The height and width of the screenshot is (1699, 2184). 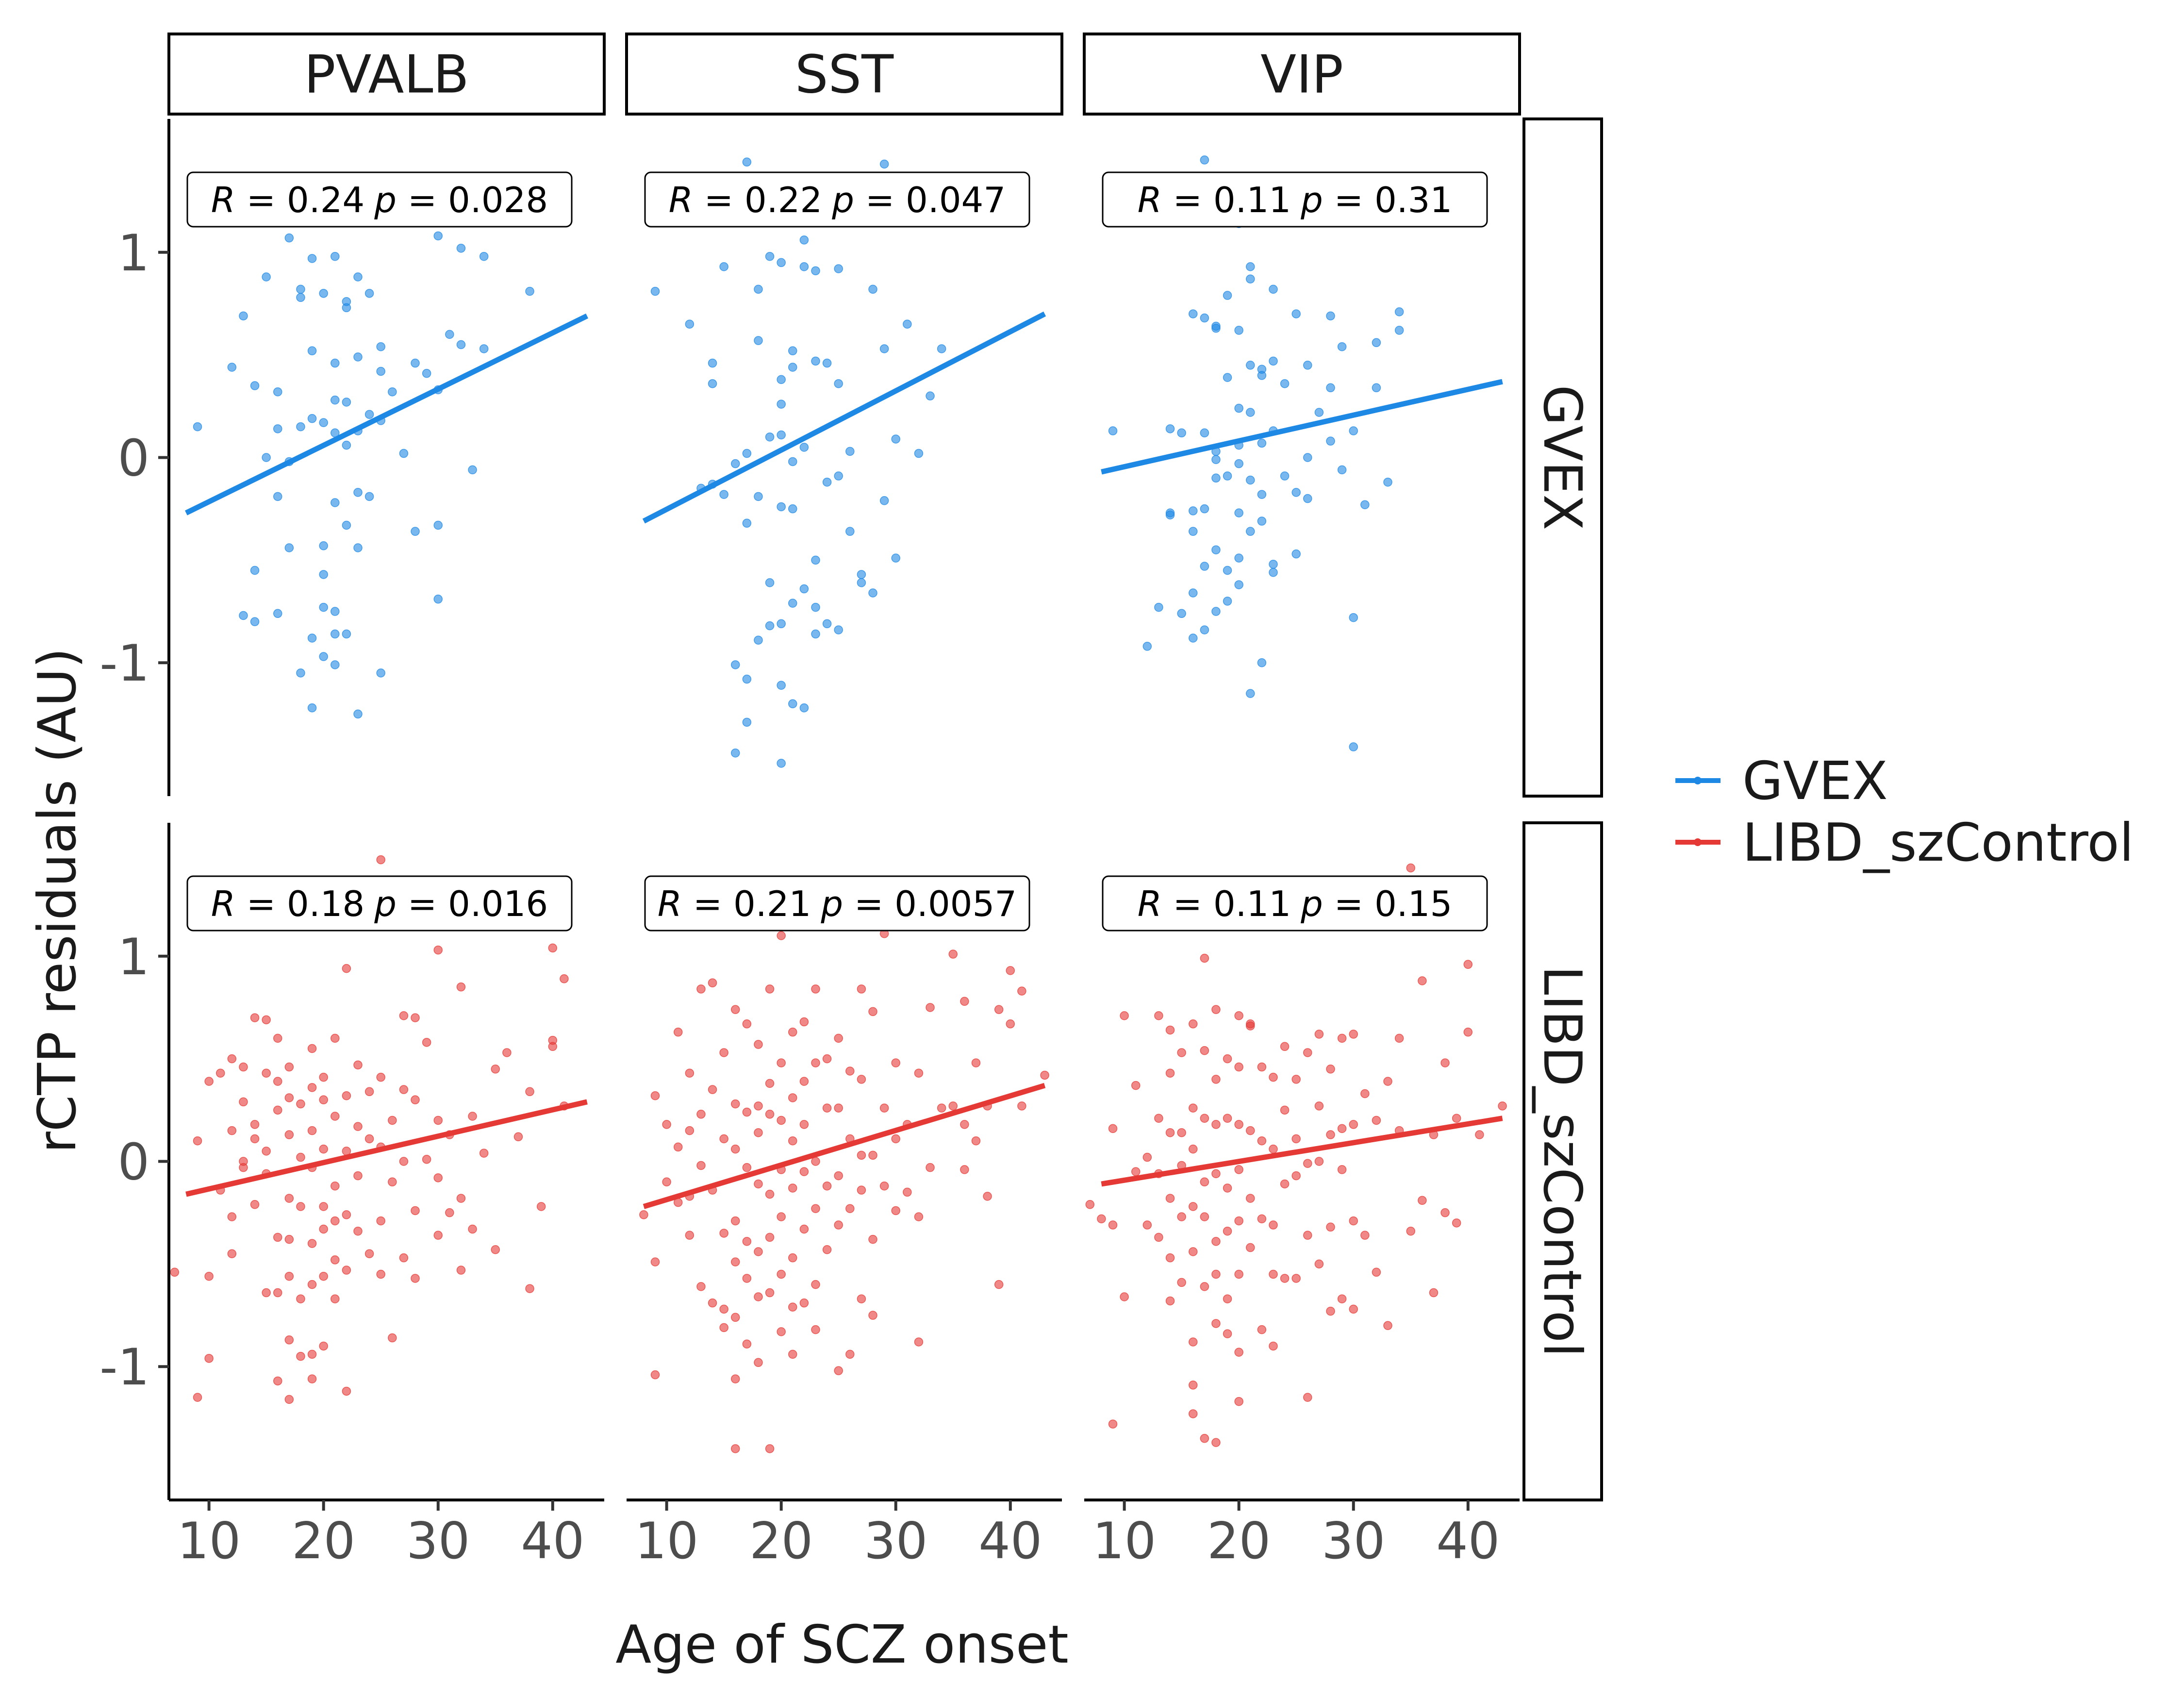 What do you see at coordinates (844, 1534) in the screenshot?
I see `x-axis-col-2: 10 20 30 40` at bounding box center [844, 1534].